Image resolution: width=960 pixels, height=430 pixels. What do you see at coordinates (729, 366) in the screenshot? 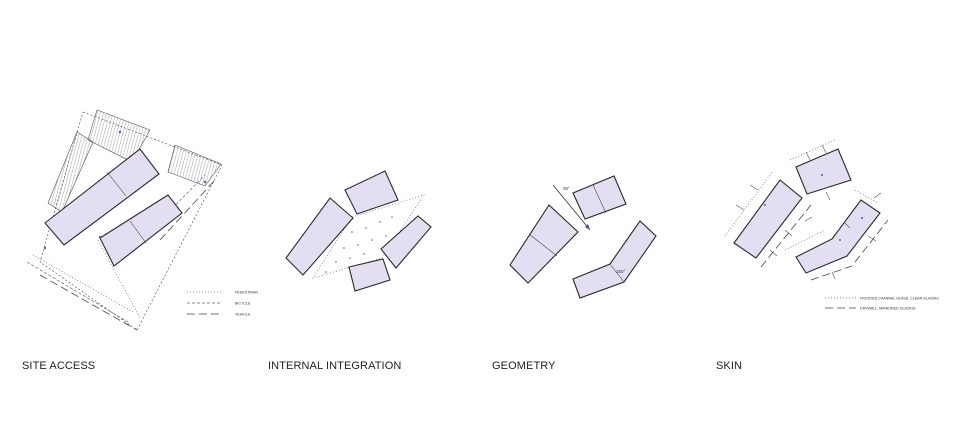
I see `caption-skin: SKIN` at bounding box center [729, 366].